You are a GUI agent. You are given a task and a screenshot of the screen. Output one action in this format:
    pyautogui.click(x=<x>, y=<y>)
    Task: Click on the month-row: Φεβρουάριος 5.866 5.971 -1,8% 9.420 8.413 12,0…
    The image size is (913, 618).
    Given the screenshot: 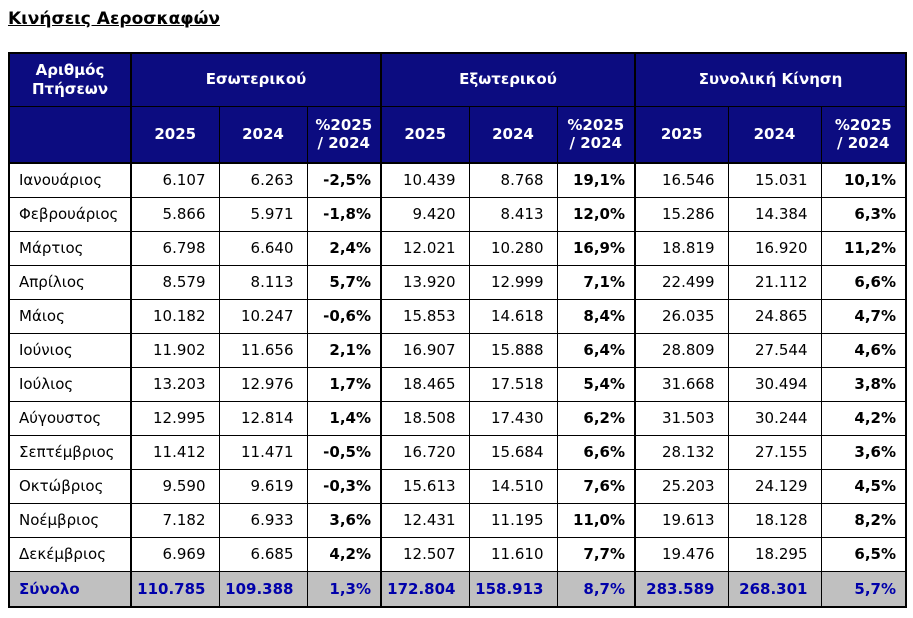 What is the action you would take?
    pyautogui.click(x=457, y=214)
    